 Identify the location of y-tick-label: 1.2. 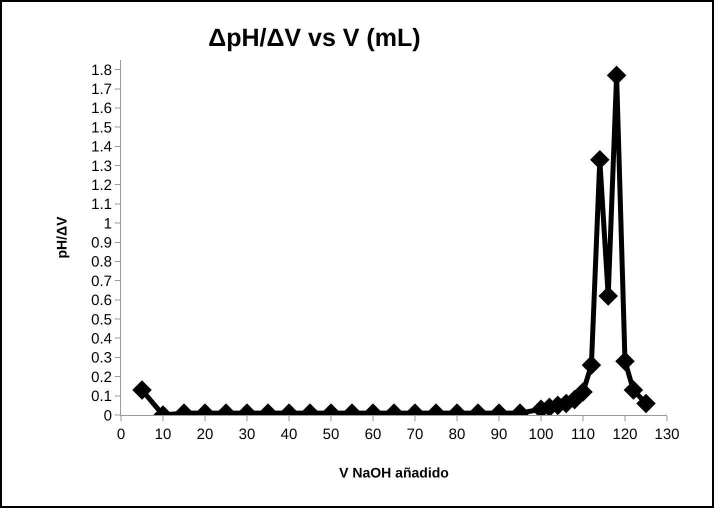
(101, 185).